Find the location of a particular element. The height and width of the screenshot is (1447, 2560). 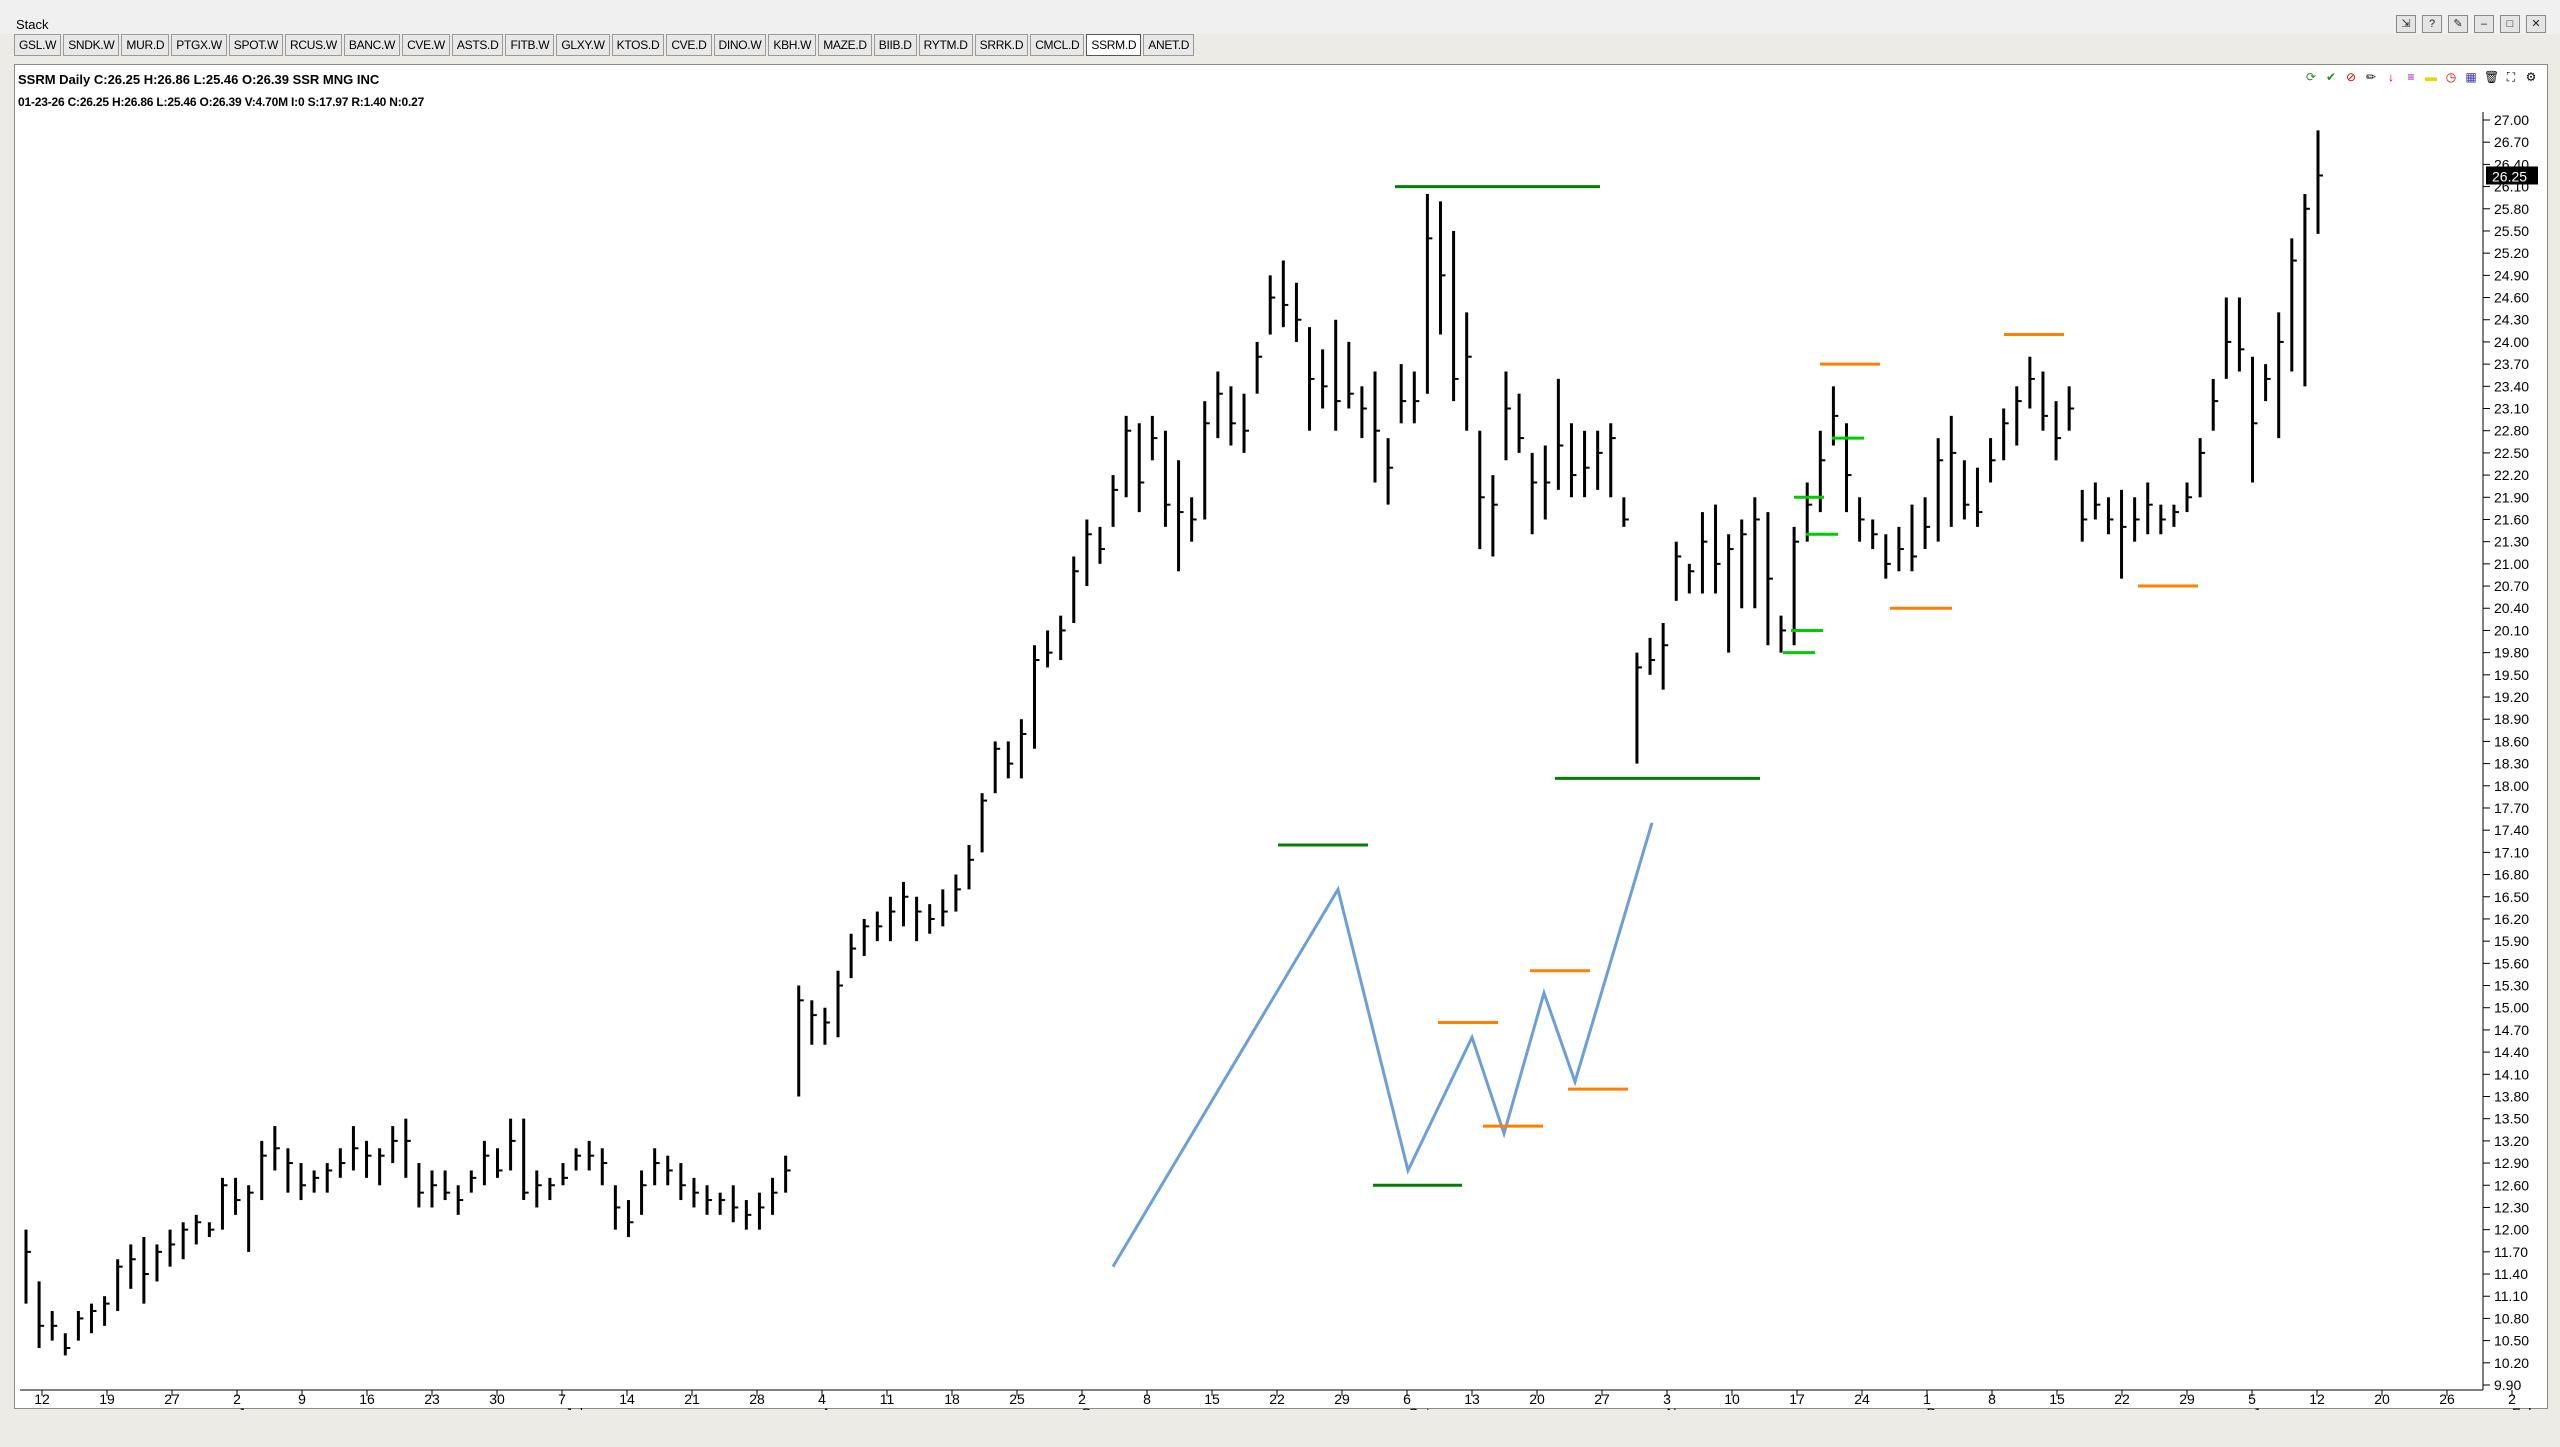

y-tick-label: 22.20 is located at coordinates (2511, 475).